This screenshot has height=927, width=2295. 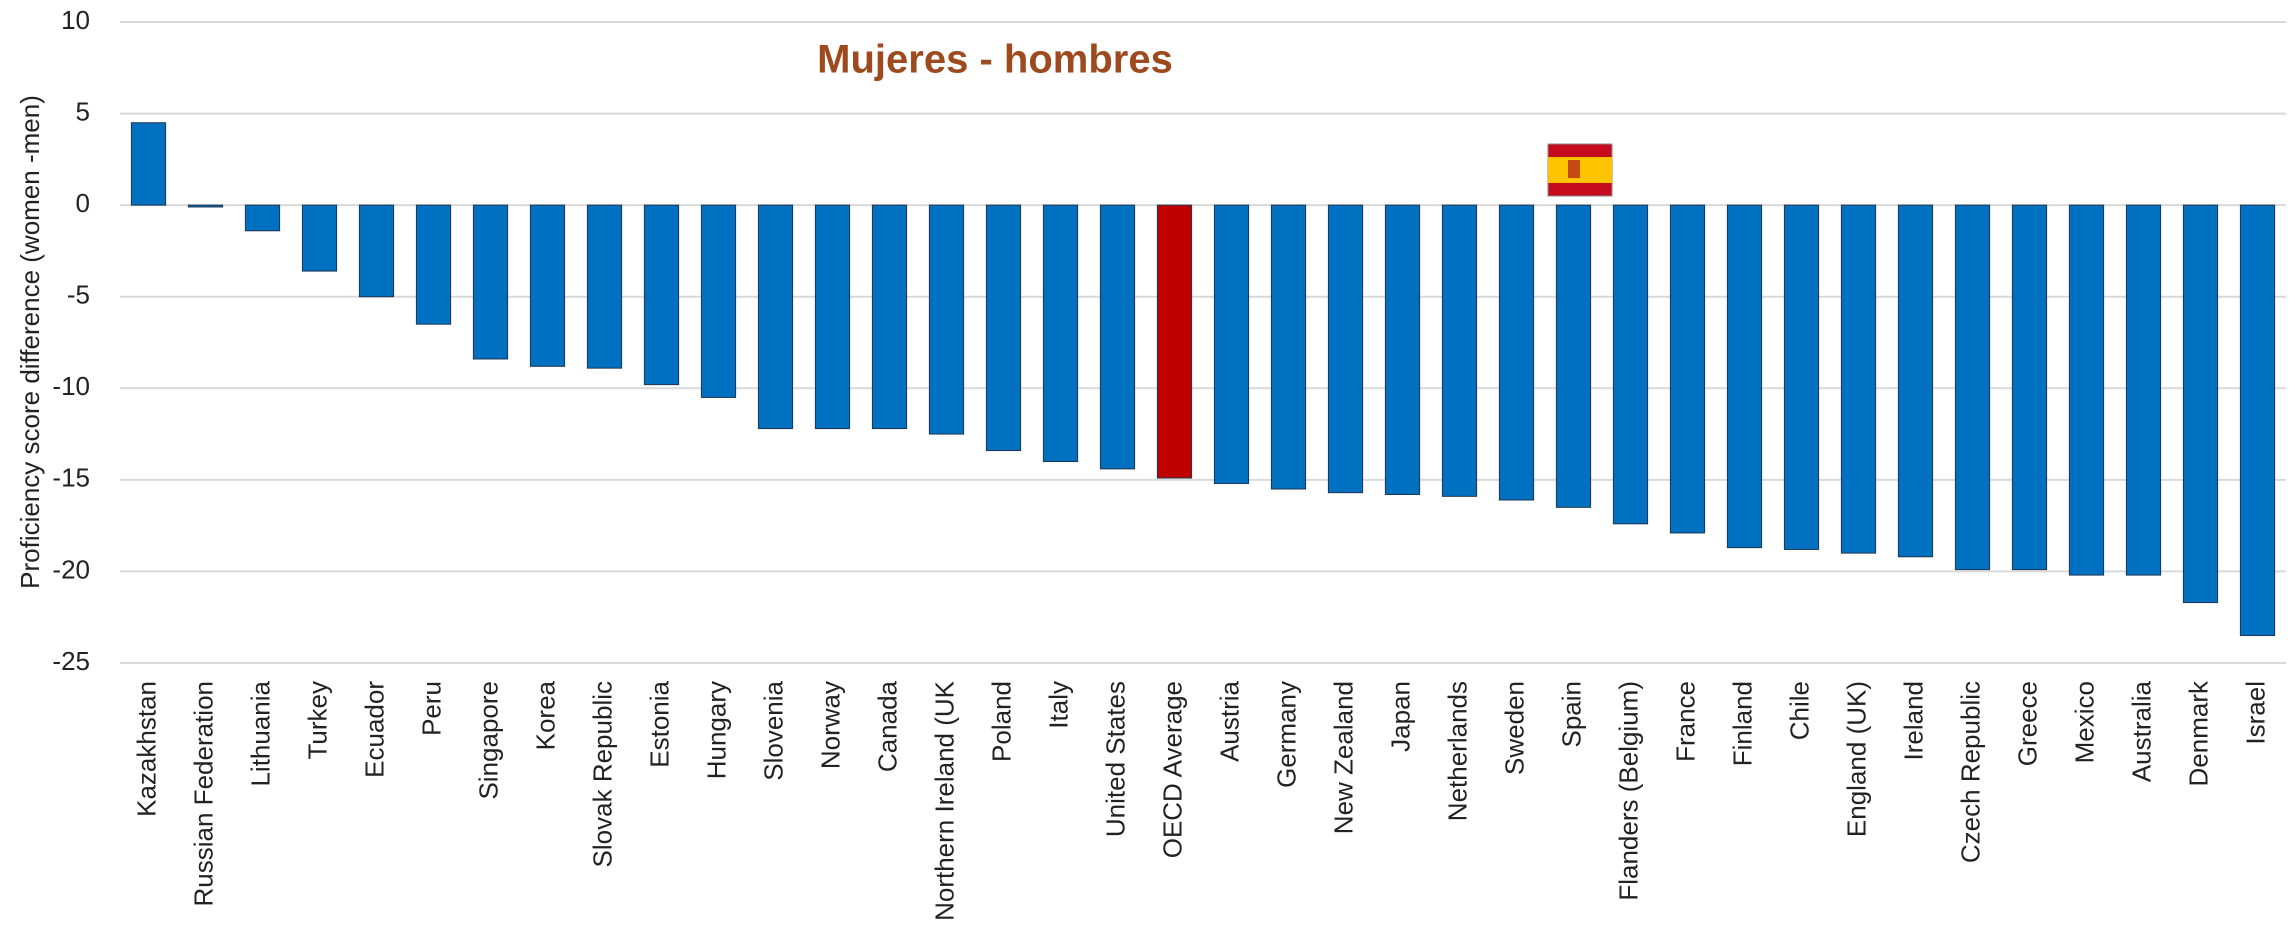 I want to click on x-tick-label: Finland, so click(x=1742, y=723).